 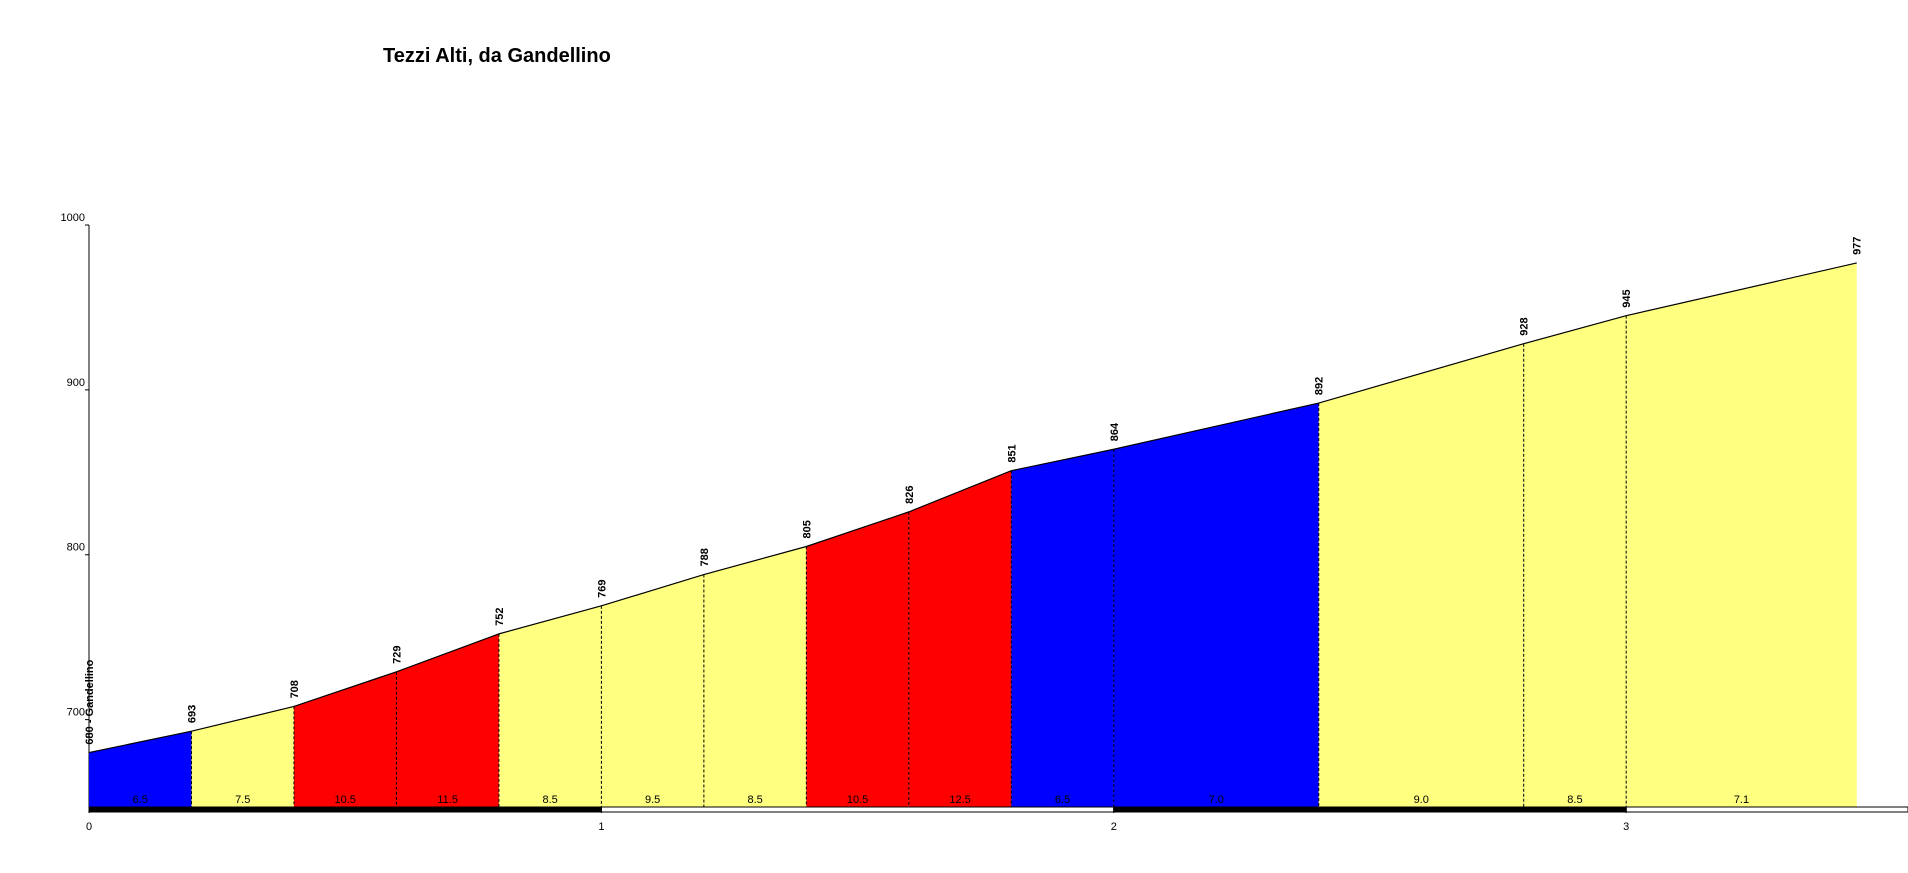 What do you see at coordinates (1741, 800) in the screenshot?
I see `gradient-label: 7.1` at bounding box center [1741, 800].